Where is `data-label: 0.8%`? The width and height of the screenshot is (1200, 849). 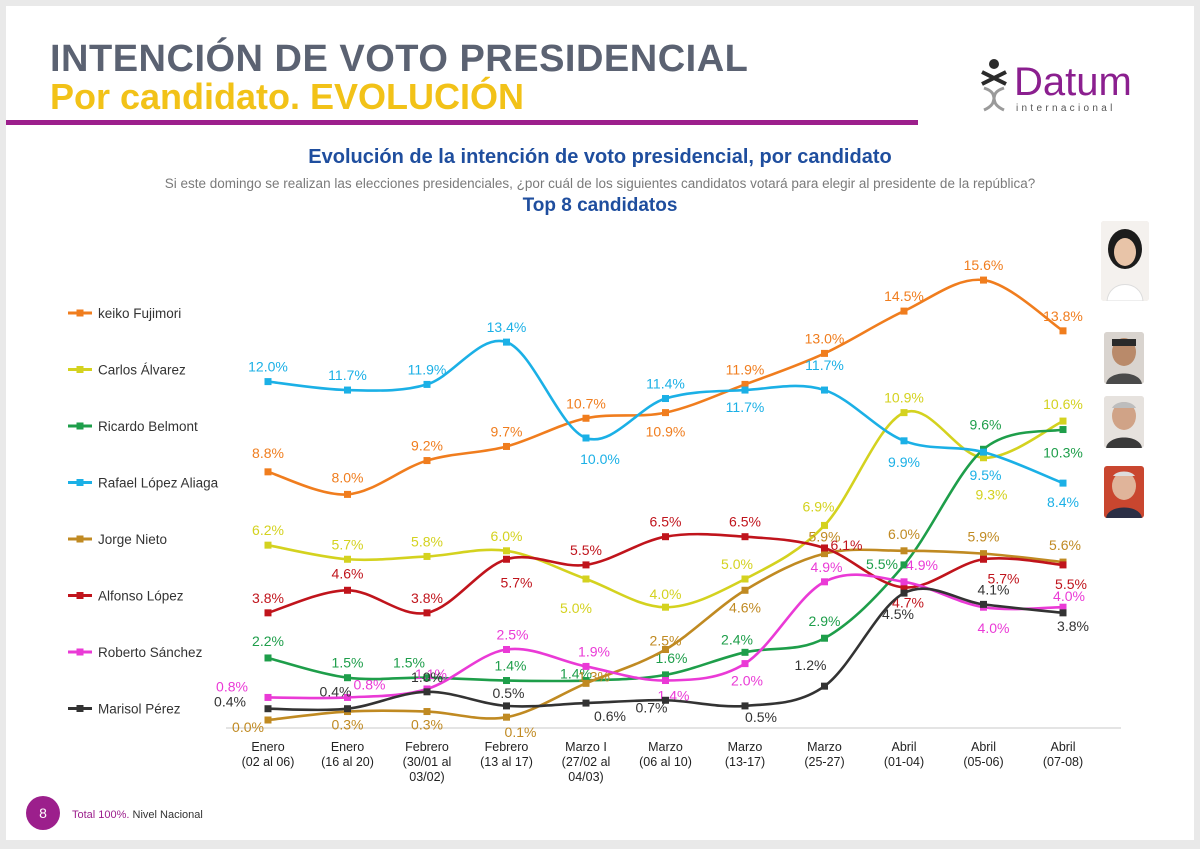
data-label: 0.8% is located at coordinates (232, 686).